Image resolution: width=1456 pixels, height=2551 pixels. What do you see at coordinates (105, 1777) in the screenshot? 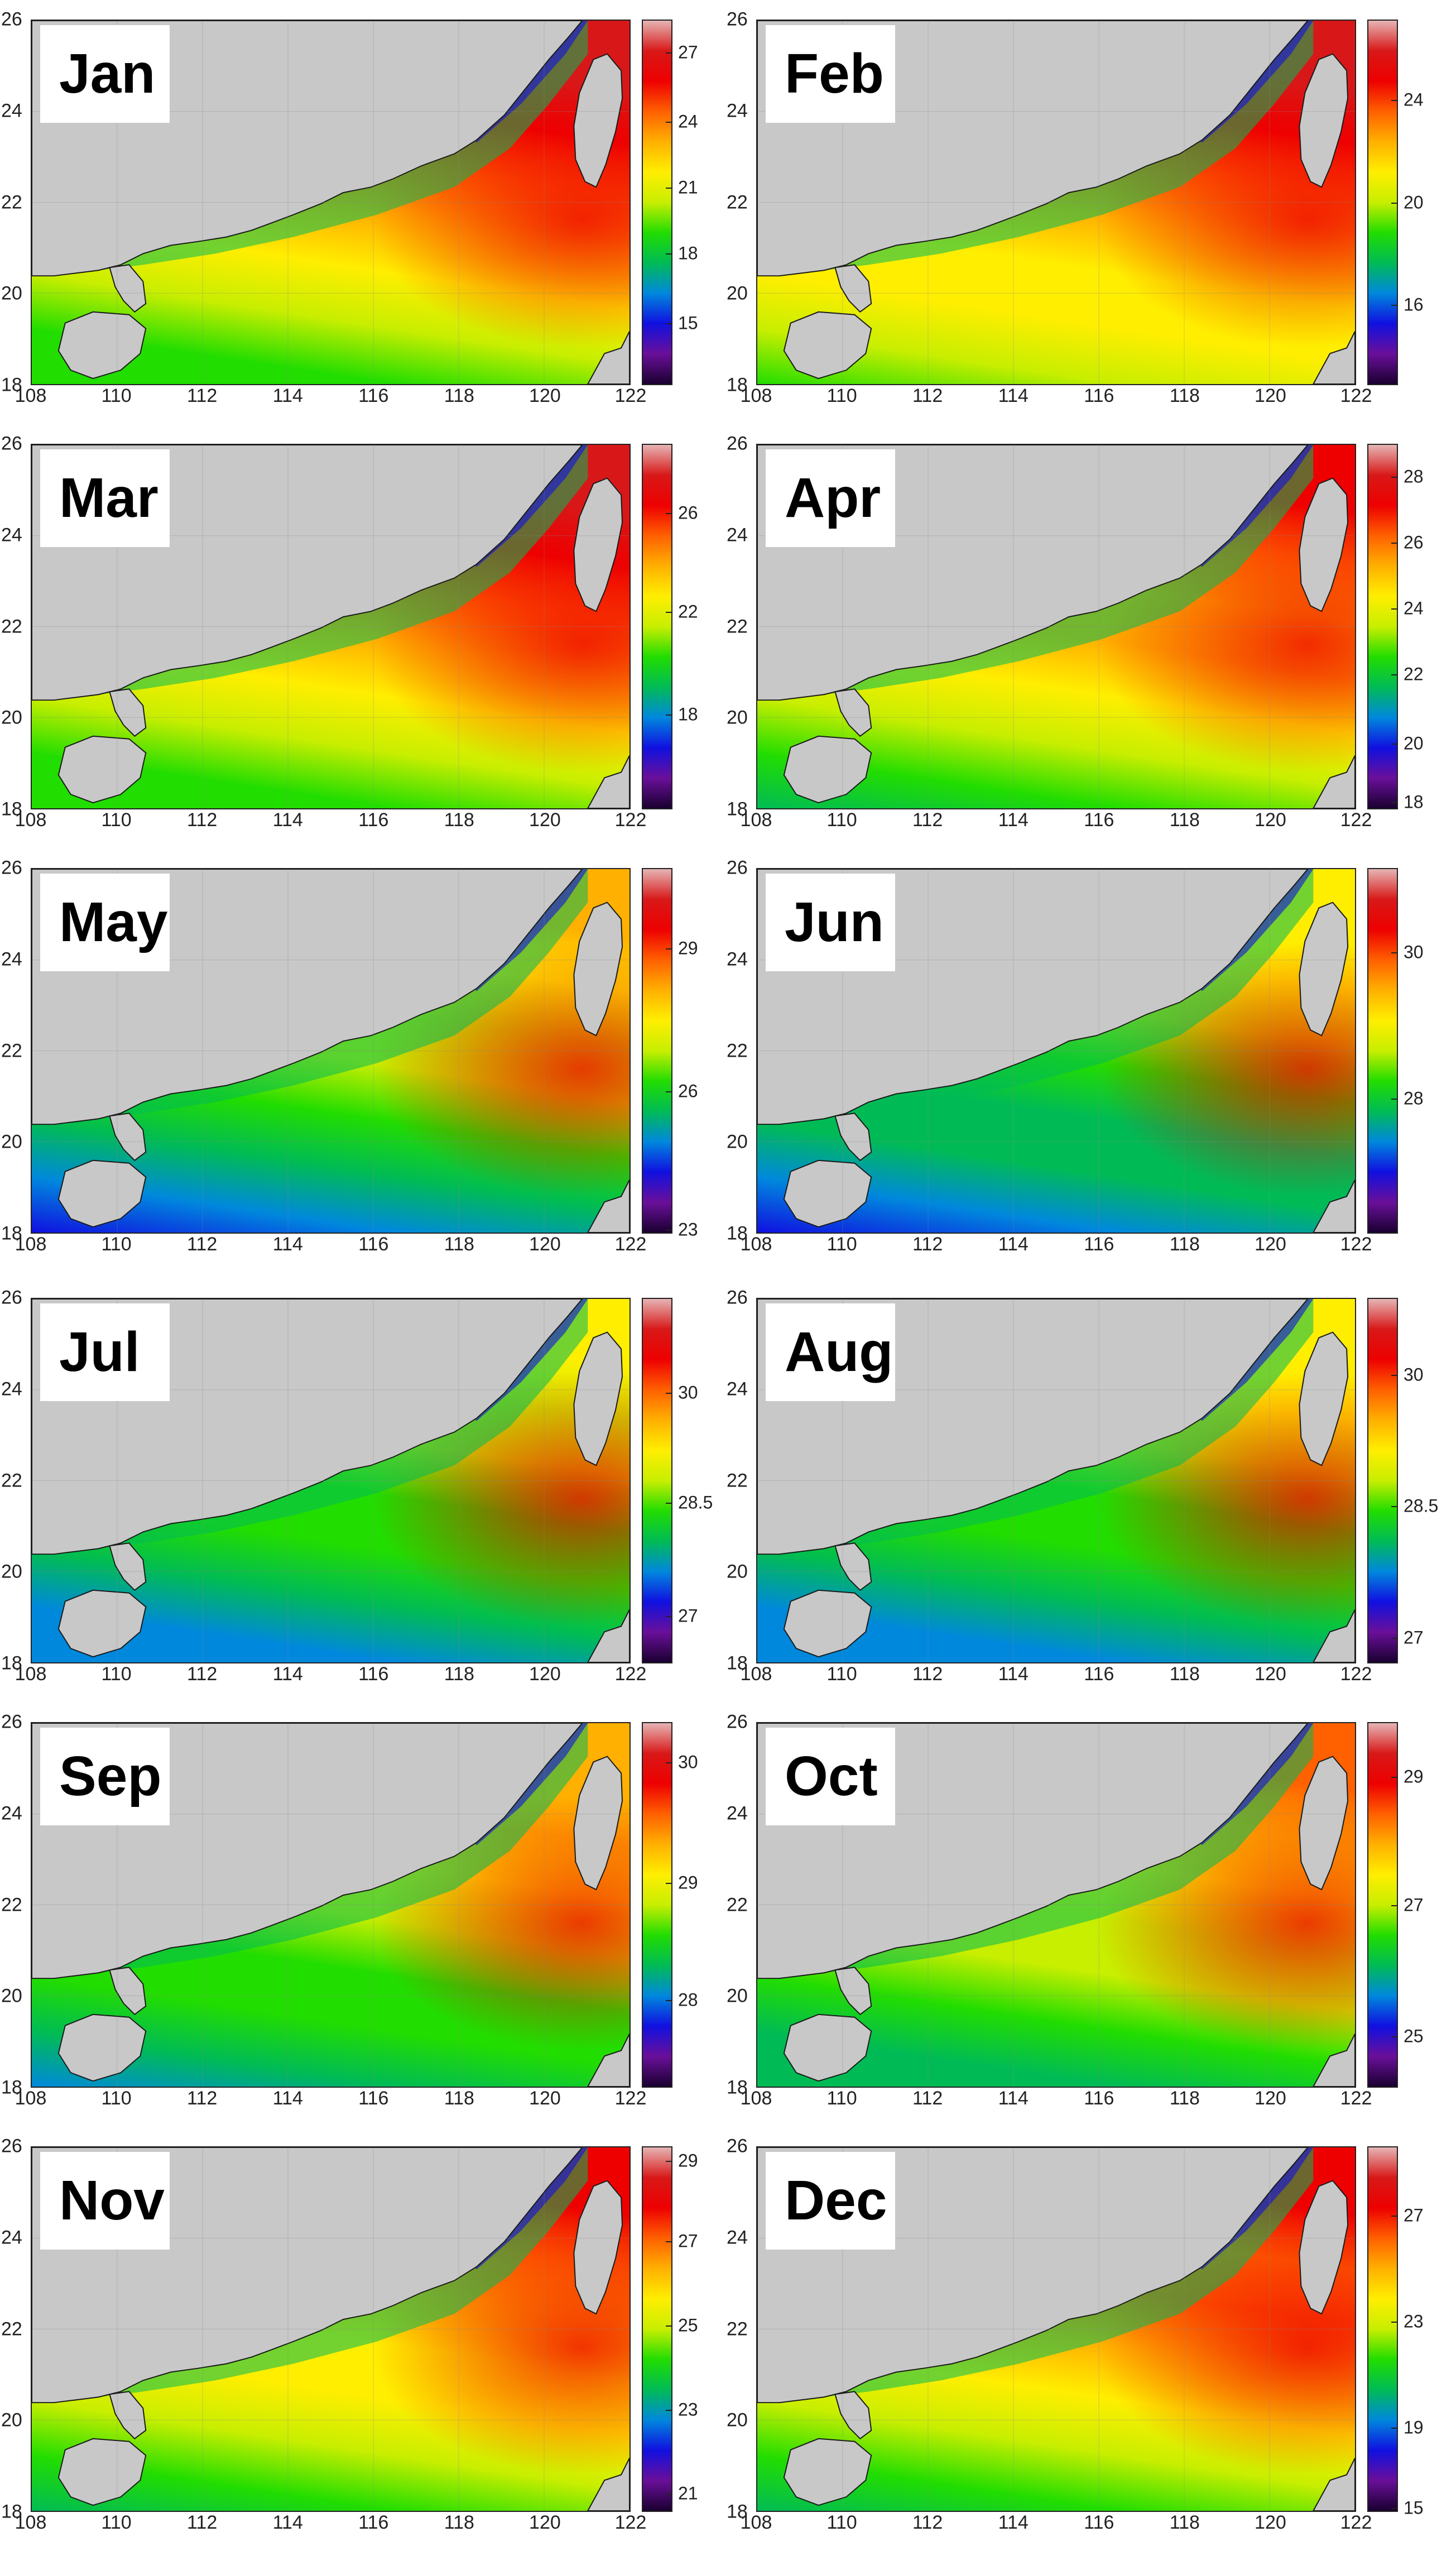
I see `month-label: Sep` at bounding box center [105, 1777].